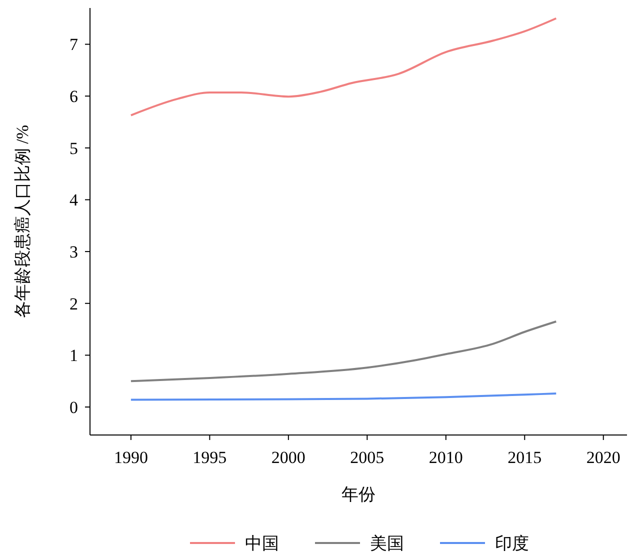 The height and width of the screenshot is (560, 629). Describe the element at coordinates (22, 221) in the screenshot. I see `y-axis-title: 各年龄段患癌人口比例 /%` at that location.